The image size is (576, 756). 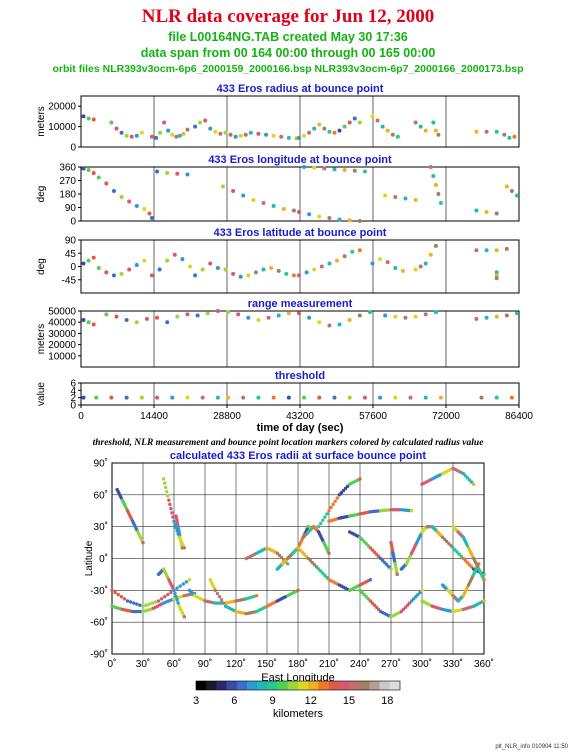 I want to click on y-tick-label: 0, so click(x=73, y=222).